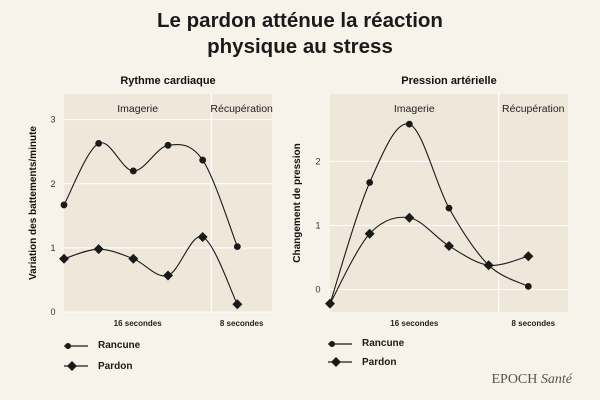 The width and height of the screenshot is (600, 400). I want to click on chart1-tick-label: 3, so click(52, 120).